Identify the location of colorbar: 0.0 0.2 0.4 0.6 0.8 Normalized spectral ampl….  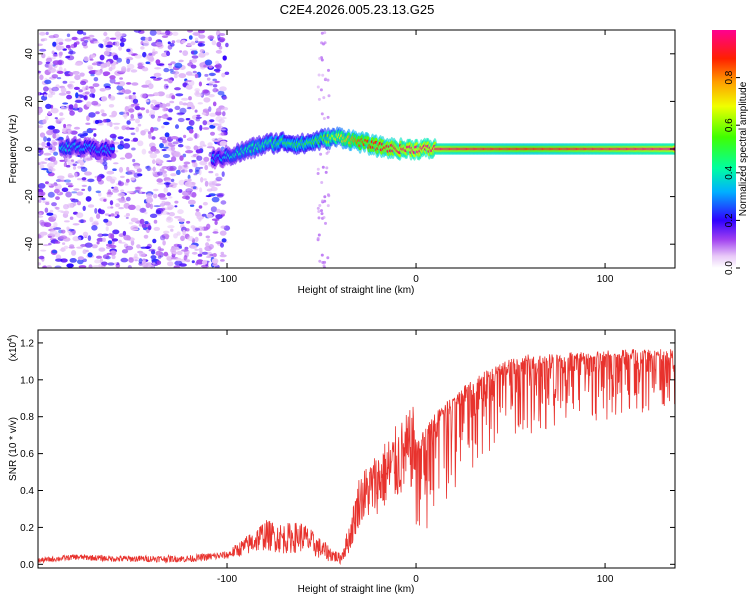
(730, 152).